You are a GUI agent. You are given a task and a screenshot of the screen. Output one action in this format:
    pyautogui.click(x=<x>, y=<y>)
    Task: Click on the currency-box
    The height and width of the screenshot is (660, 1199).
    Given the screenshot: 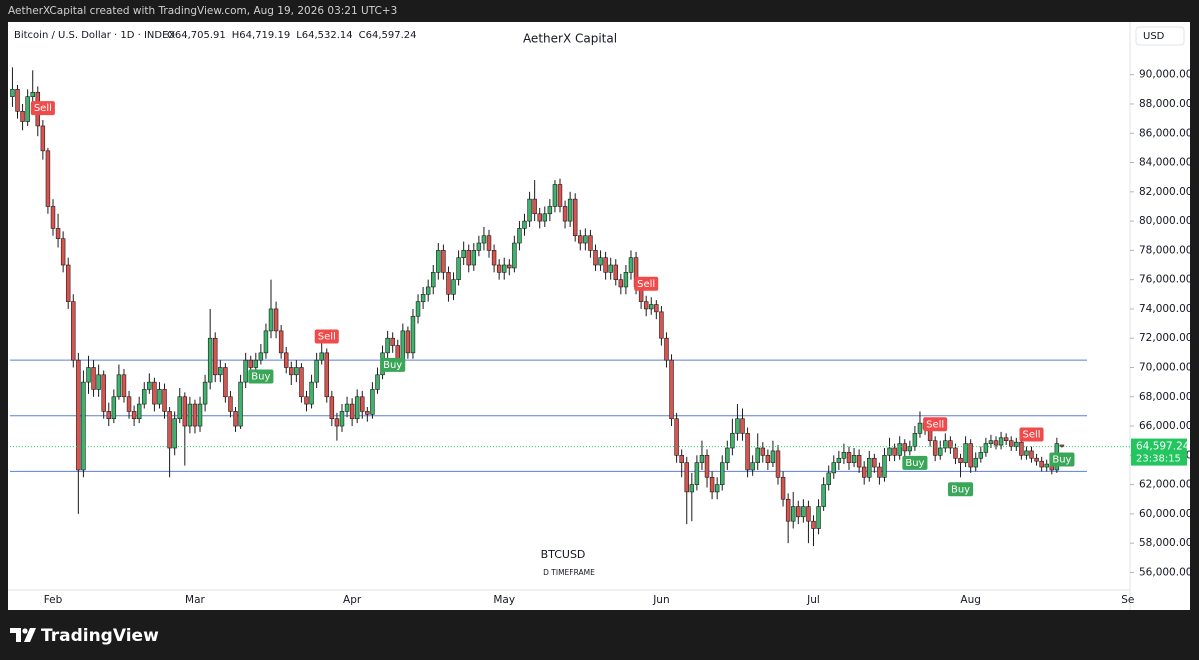 What is the action you would take?
    pyautogui.click(x=1160, y=36)
    